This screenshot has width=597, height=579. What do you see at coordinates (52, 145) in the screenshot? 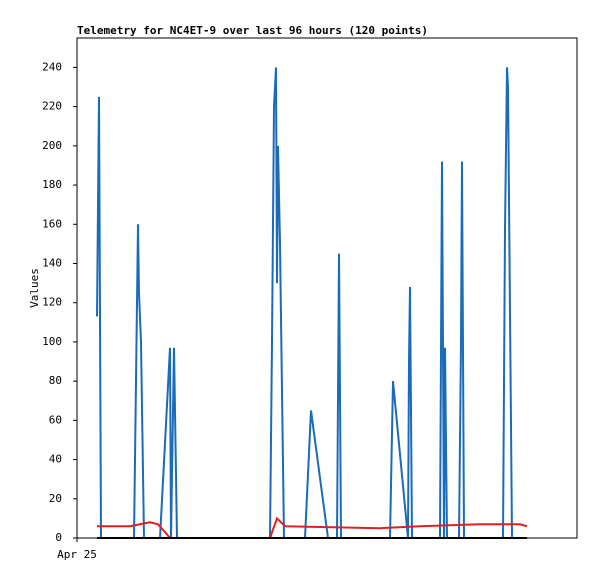
I see `y-tick-label: 200` at bounding box center [52, 145].